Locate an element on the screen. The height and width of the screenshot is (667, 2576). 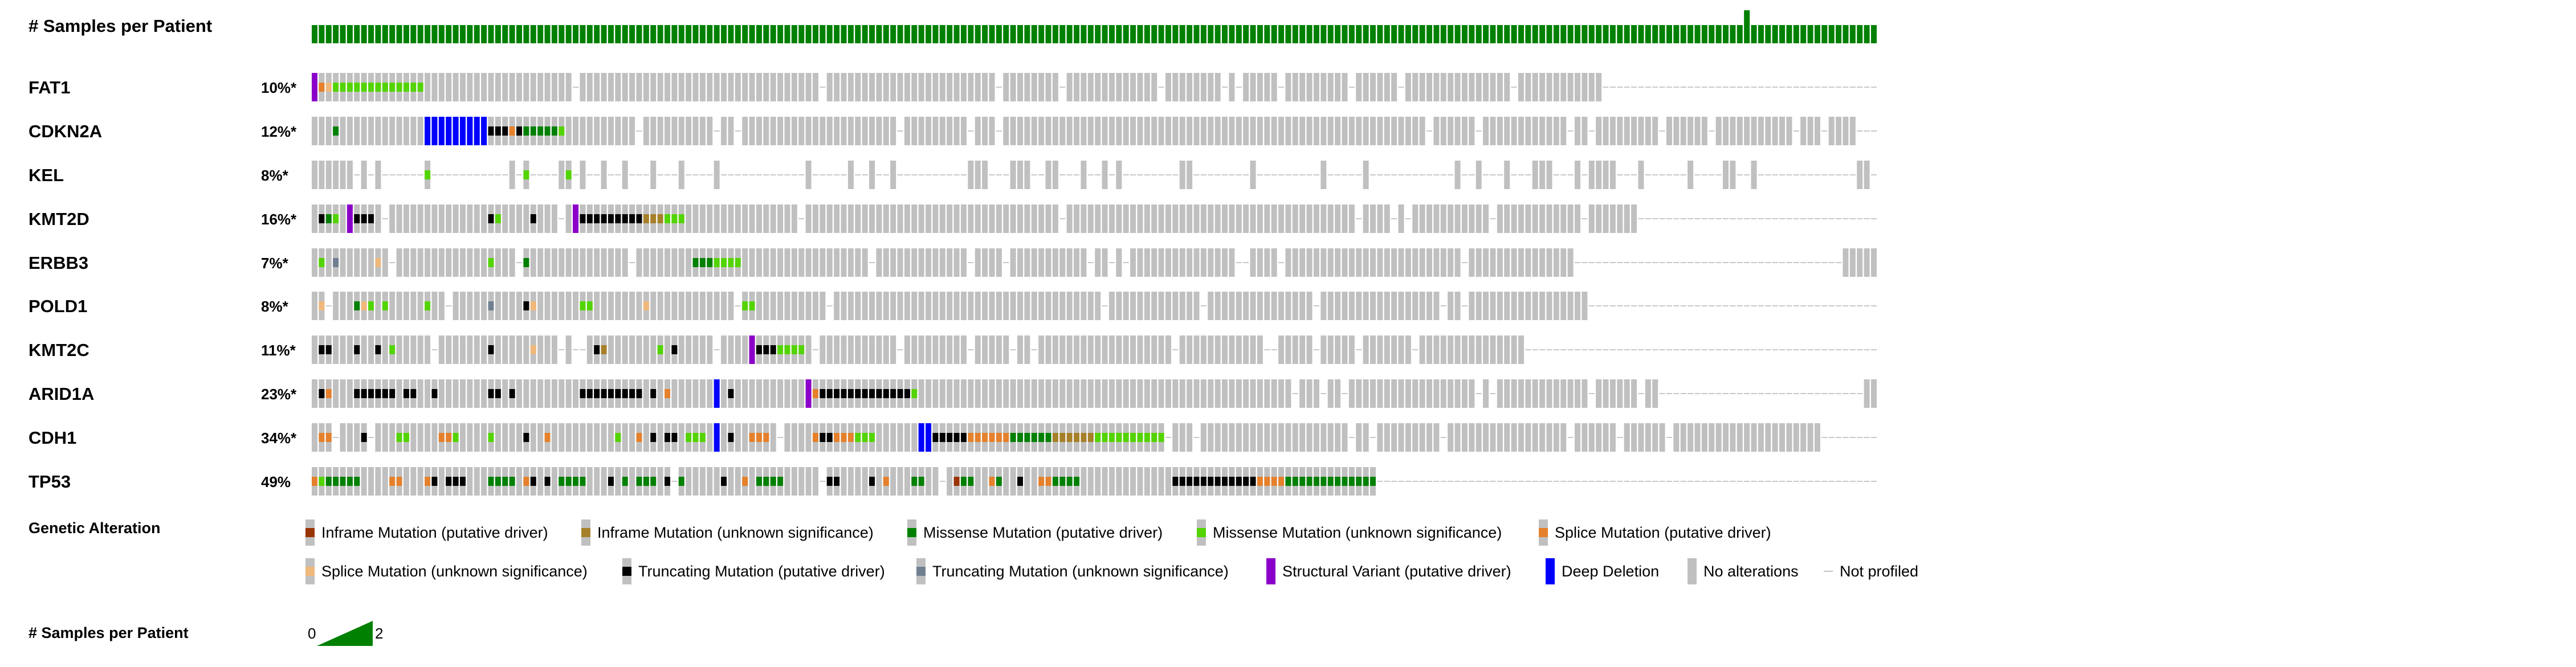
track-label-tp53: TP53 is located at coordinates (49, 482).